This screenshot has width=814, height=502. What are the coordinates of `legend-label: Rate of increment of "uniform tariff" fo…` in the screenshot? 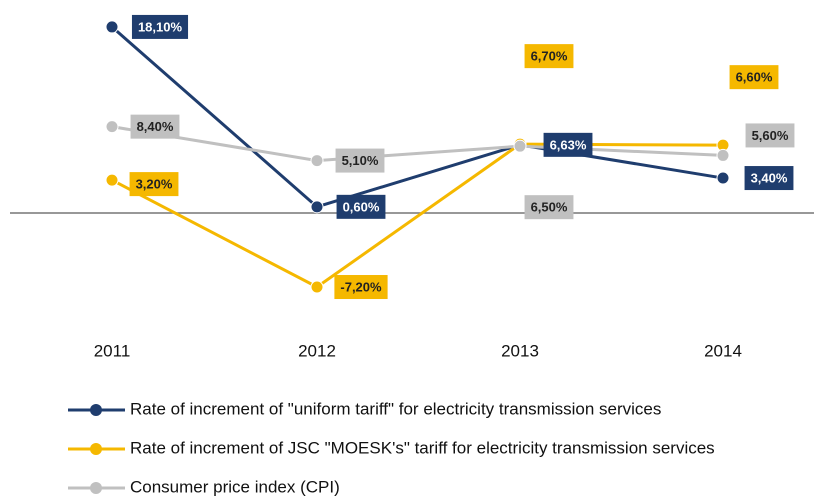 It's located at (395, 408).